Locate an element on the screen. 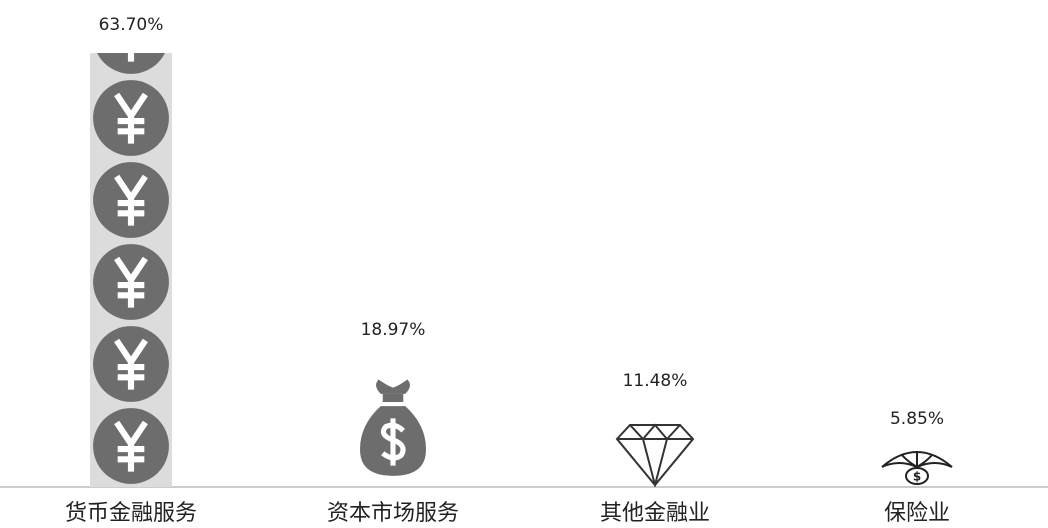  x-tick-label: 其他金融业 is located at coordinates (655, 513).